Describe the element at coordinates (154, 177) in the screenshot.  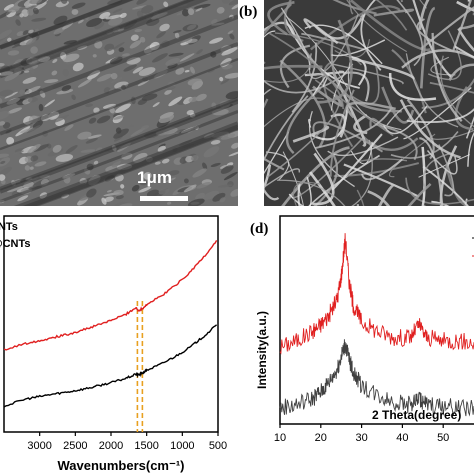
I see `scale-bar-label: 1μm` at that location.